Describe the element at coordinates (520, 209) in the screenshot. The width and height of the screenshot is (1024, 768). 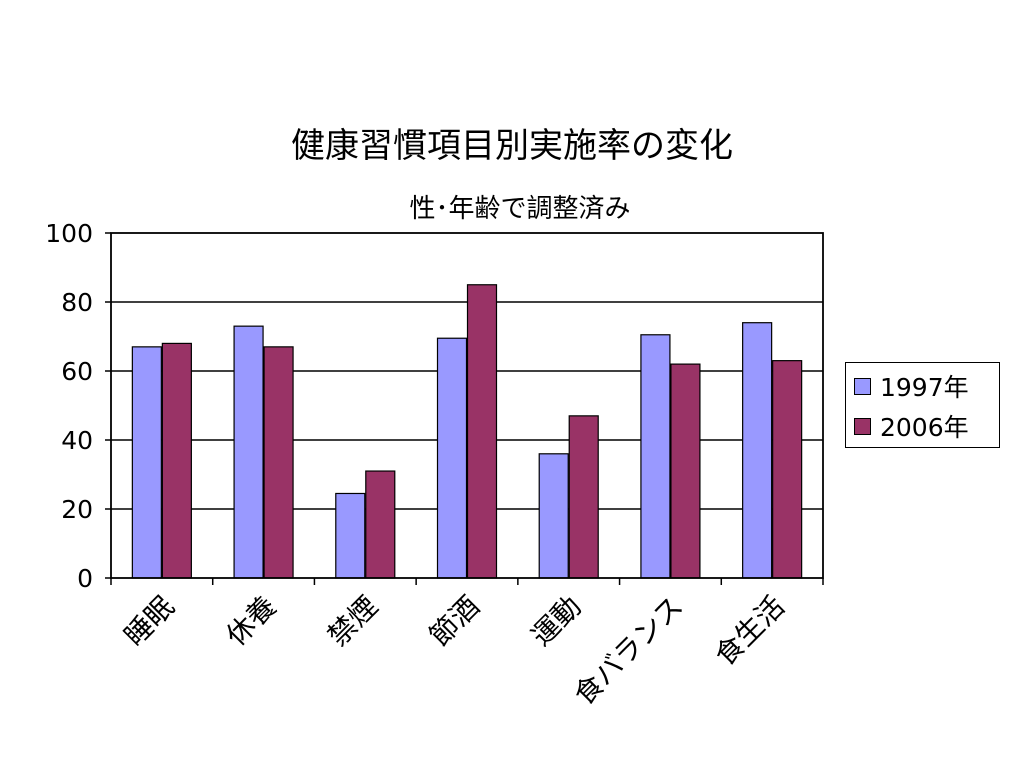
I see `chart-subtitle: 性･年齢で調整済み` at that location.